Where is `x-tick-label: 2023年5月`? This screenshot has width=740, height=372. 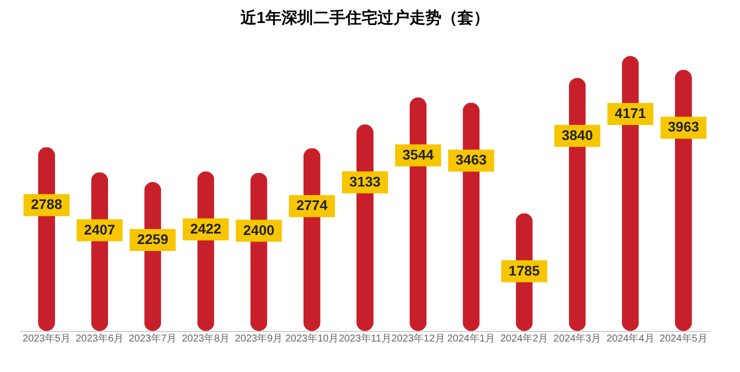 x-tick-label: 2023年5月 is located at coordinates (46, 338).